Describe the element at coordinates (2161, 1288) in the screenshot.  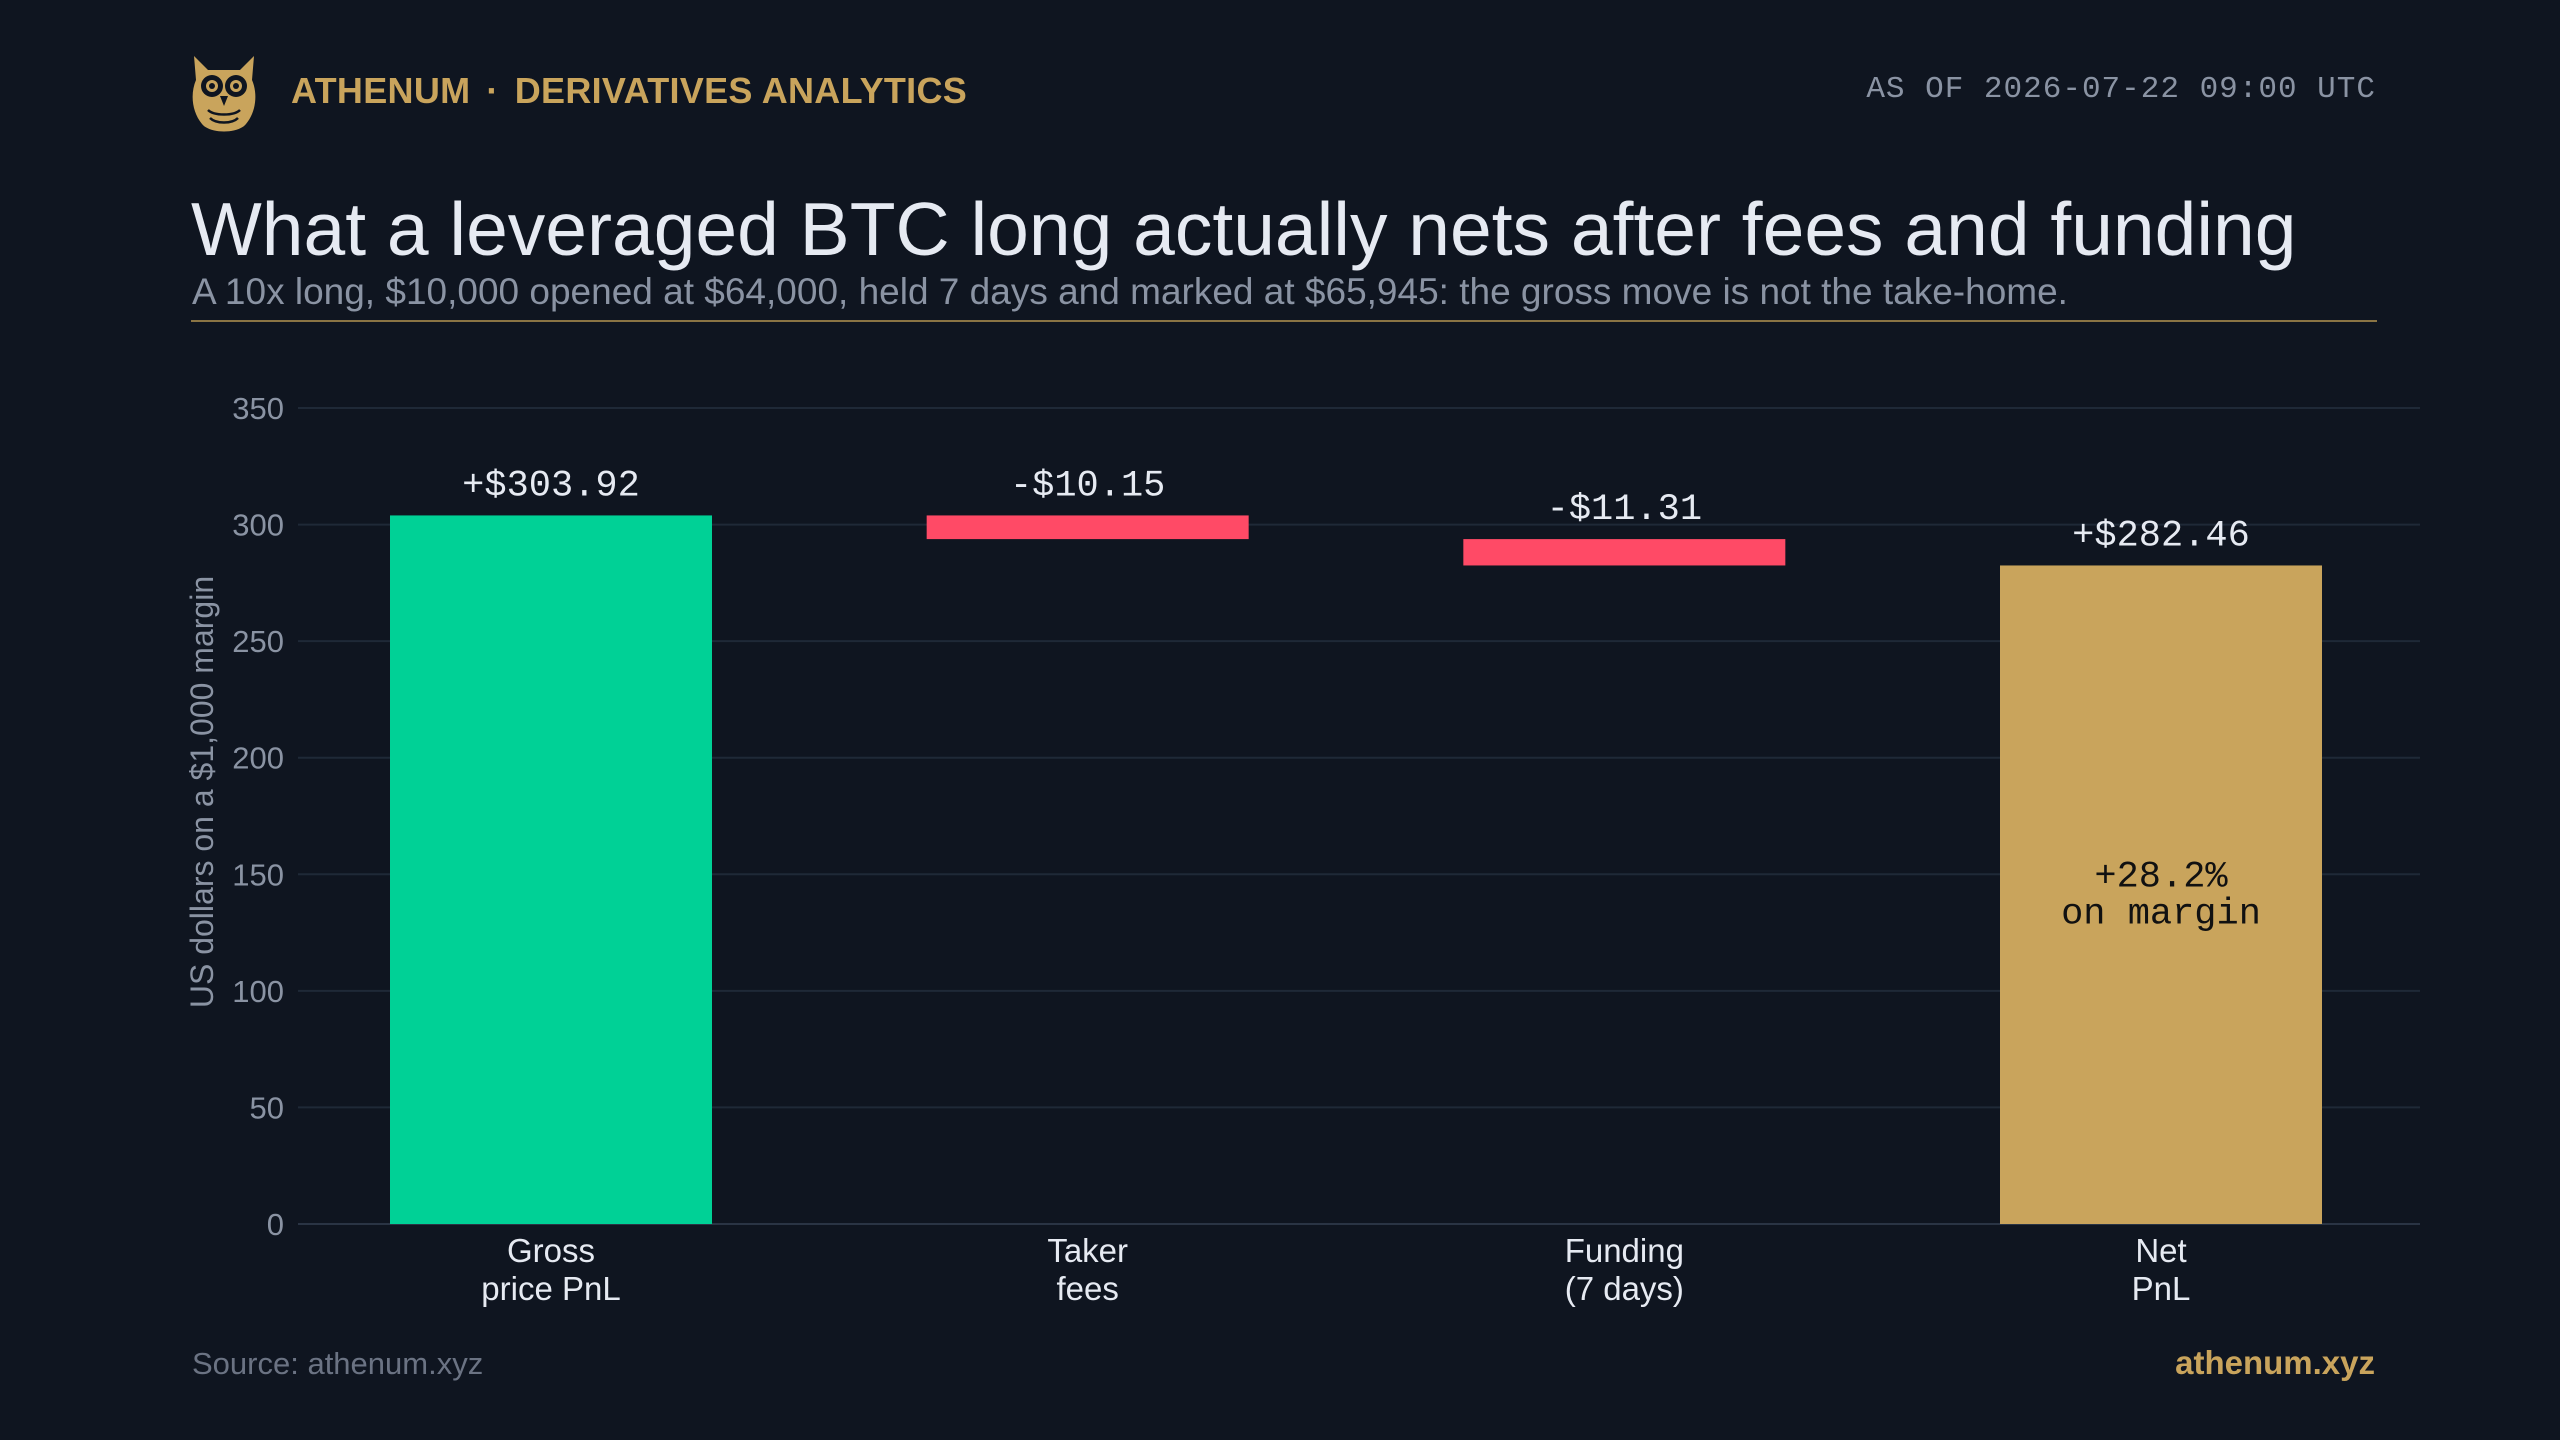
I see `x-tick-label: PnL` at that location.